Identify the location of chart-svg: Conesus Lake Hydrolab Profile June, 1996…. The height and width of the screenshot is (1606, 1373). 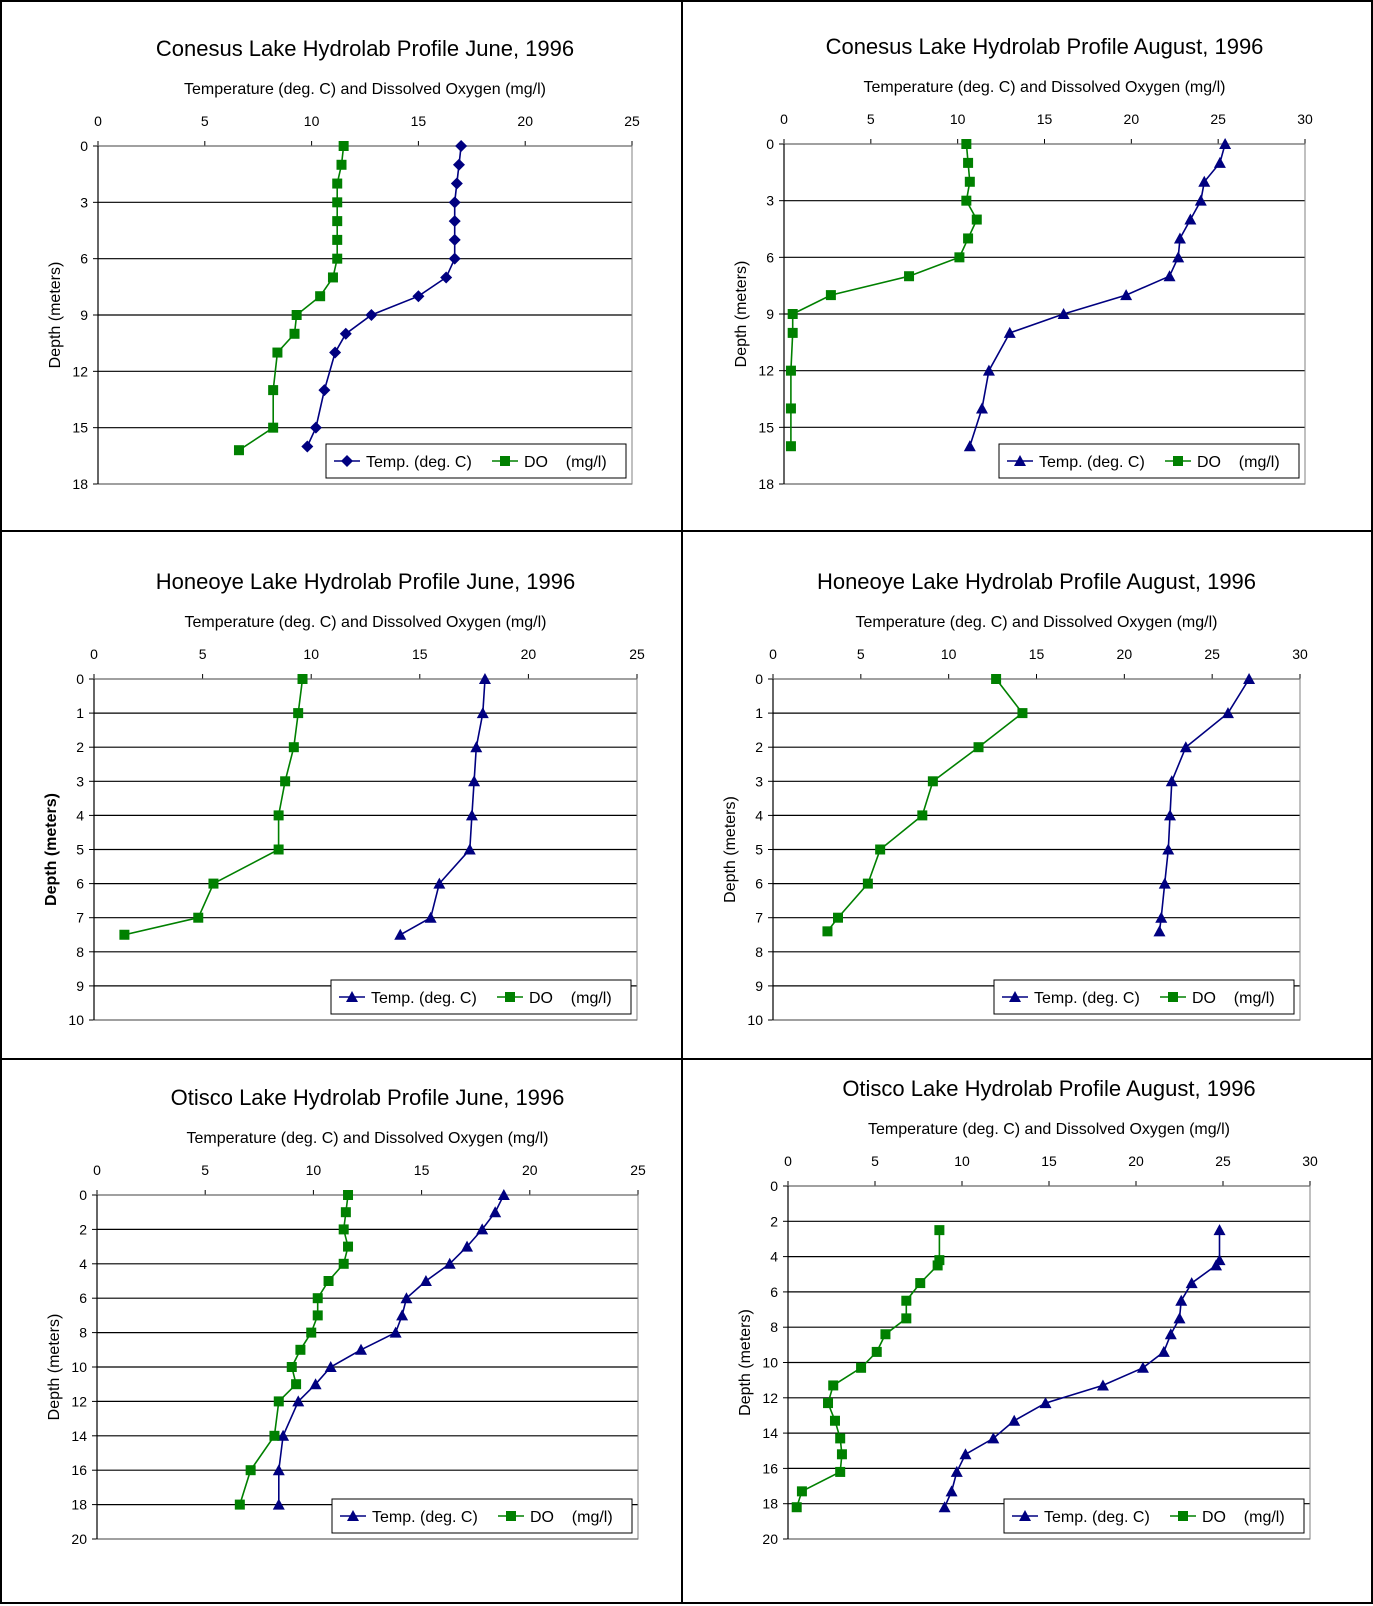
(343, 264).